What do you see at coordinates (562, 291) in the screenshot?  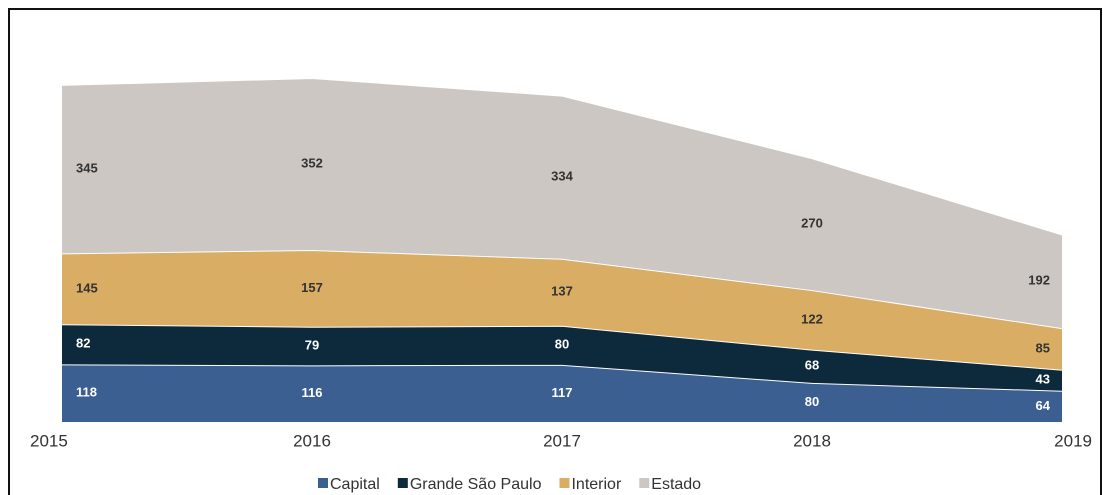 I see `data-label: 137` at bounding box center [562, 291].